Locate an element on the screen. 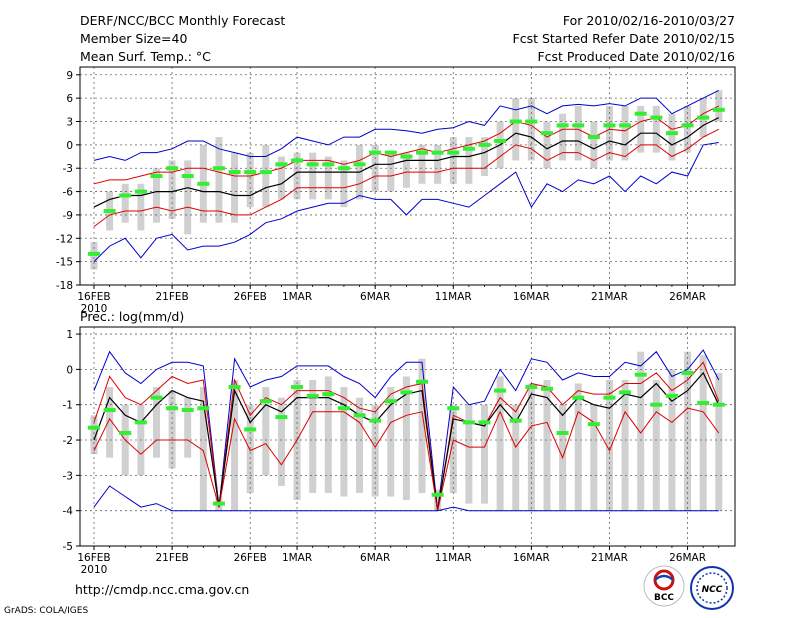  series-mean-line is located at coordinates (406, 162).